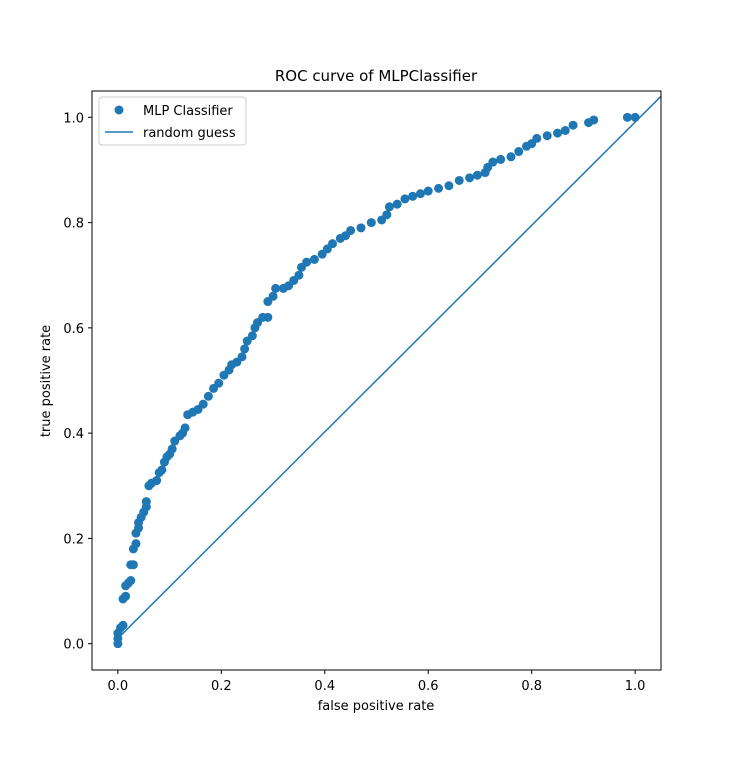 This screenshot has width=734, height=757. I want to click on y-tick-label: 1.0, so click(73, 118).